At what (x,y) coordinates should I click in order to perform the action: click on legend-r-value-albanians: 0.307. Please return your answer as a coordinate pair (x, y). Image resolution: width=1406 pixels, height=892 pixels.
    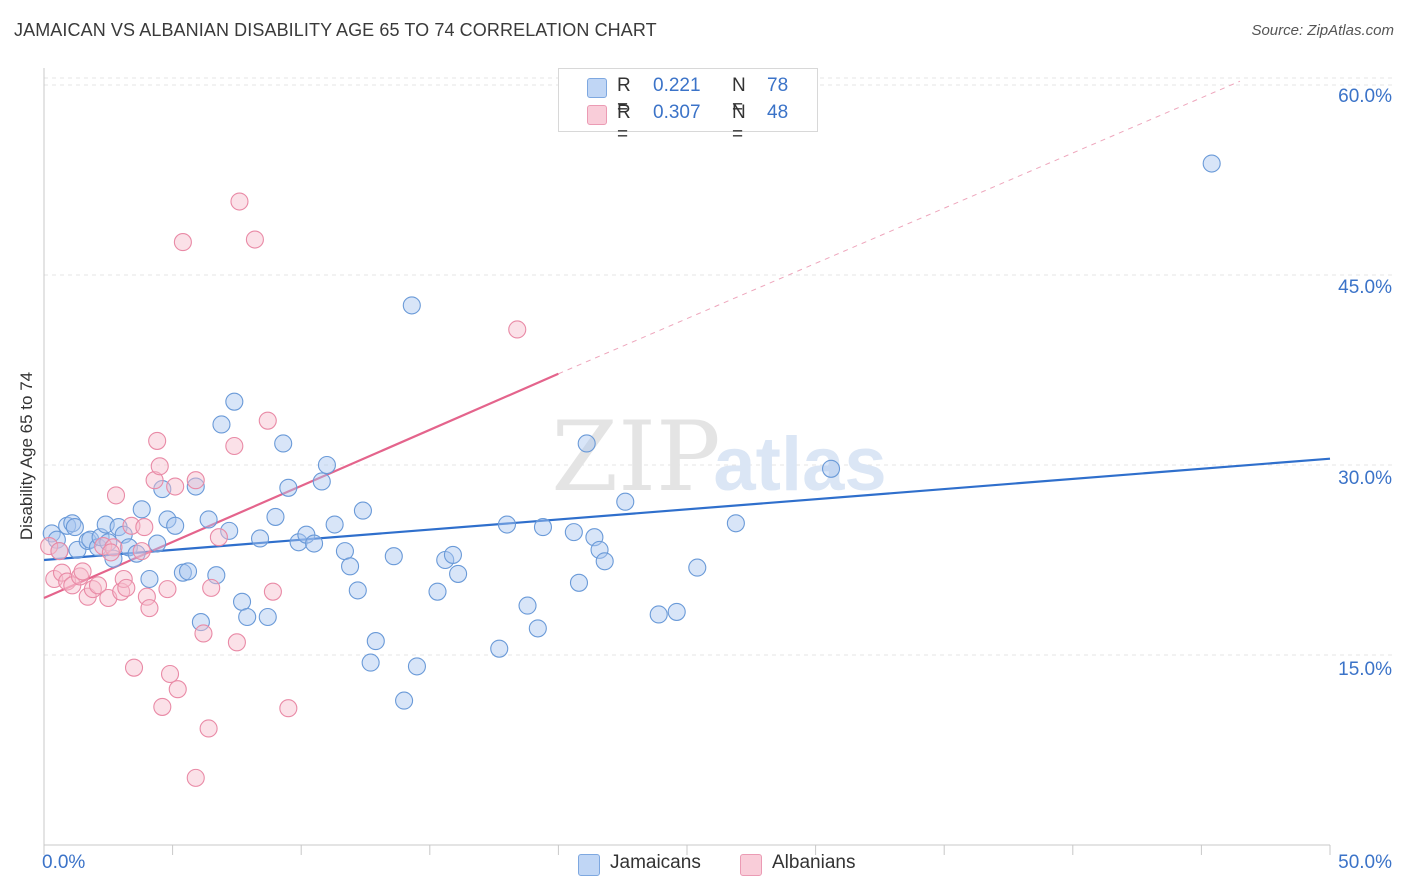
    Looking at the image, I should click on (677, 112).